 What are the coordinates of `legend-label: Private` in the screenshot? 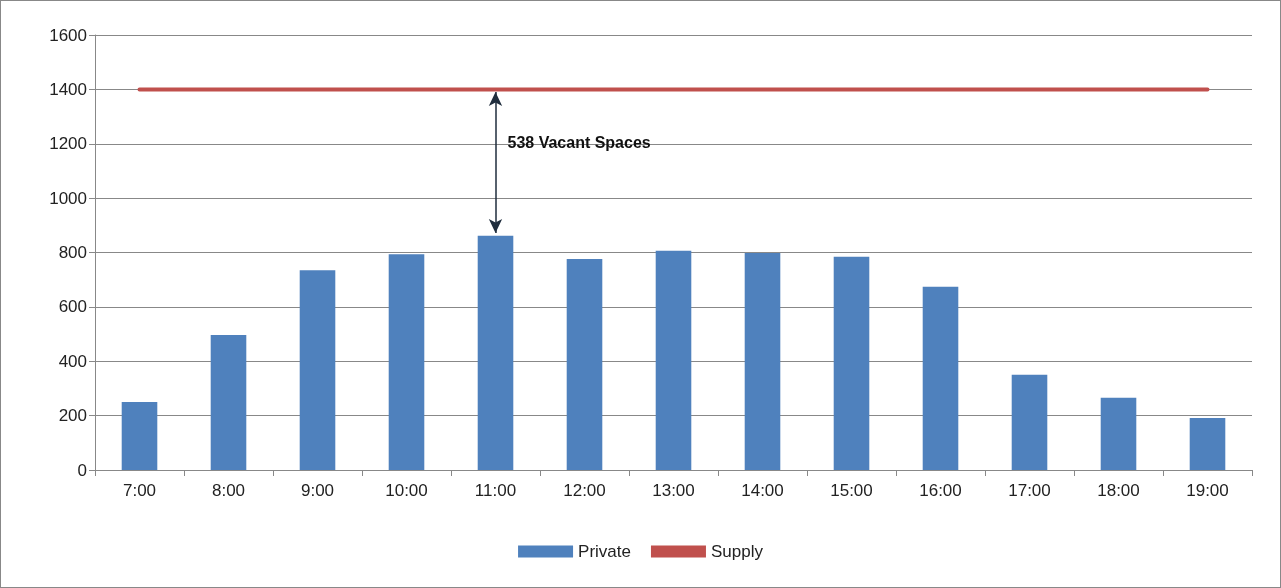 It's located at (604, 551).